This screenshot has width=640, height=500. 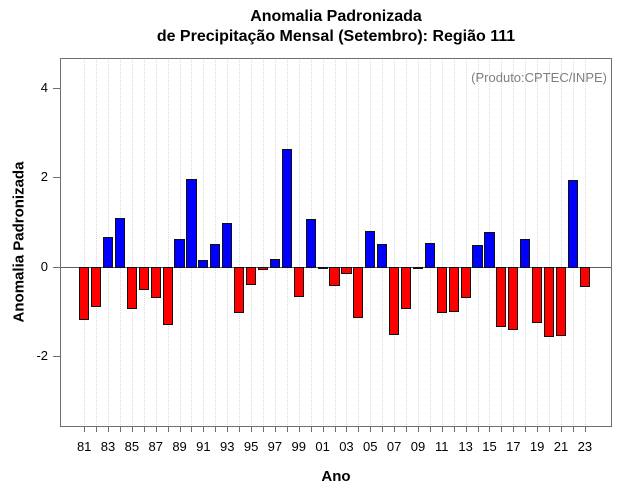 What do you see at coordinates (215, 256) in the screenshot?
I see `bar-1992` at bounding box center [215, 256].